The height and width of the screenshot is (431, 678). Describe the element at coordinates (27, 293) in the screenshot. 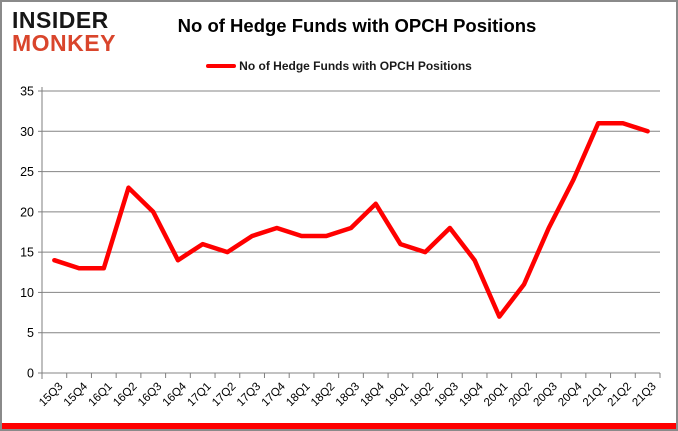

I see `y-tick-label: 10` at that location.